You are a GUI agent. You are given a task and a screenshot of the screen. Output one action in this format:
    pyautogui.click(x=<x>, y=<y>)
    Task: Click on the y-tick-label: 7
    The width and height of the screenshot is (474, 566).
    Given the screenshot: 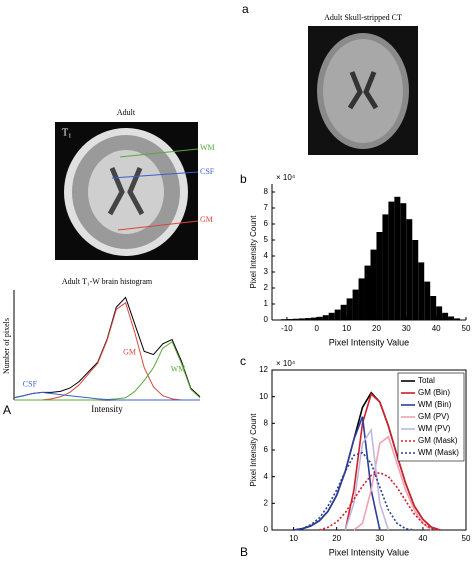 What is the action you would take?
    pyautogui.click(x=266, y=207)
    